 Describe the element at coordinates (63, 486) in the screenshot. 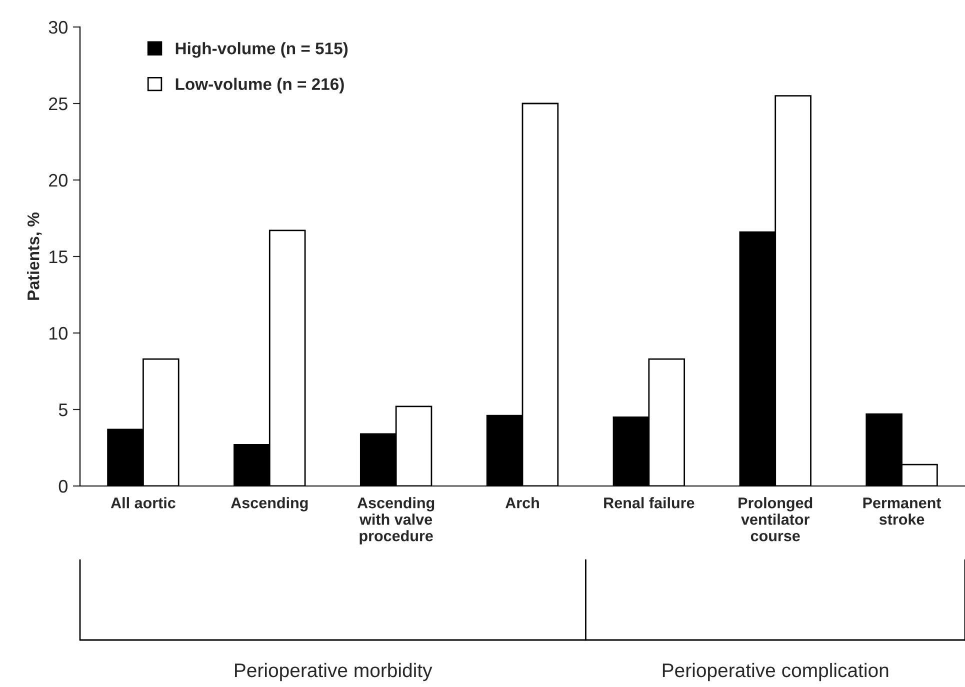

I see `y-tick-label: 0` at that location.